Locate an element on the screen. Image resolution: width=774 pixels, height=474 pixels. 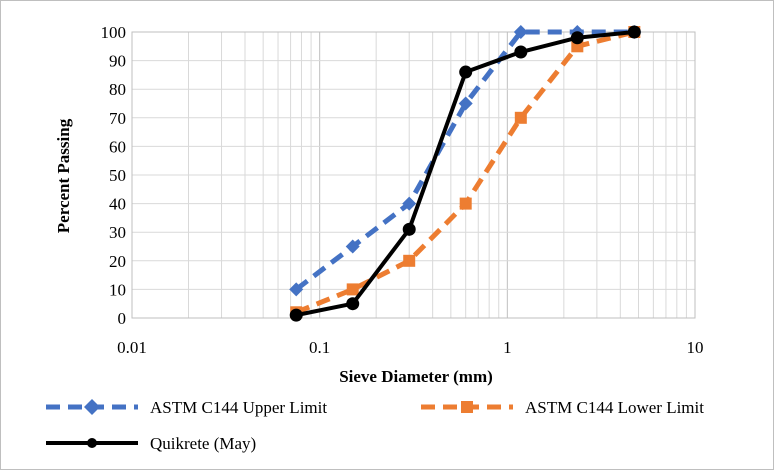
y-tick-label: 60 is located at coordinates (117, 146).